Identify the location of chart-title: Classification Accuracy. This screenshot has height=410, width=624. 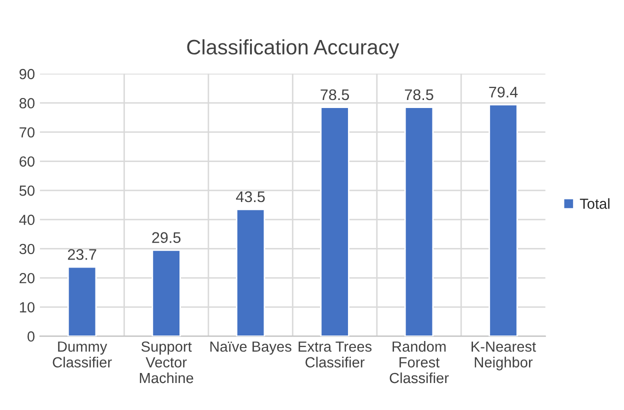
(293, 49).